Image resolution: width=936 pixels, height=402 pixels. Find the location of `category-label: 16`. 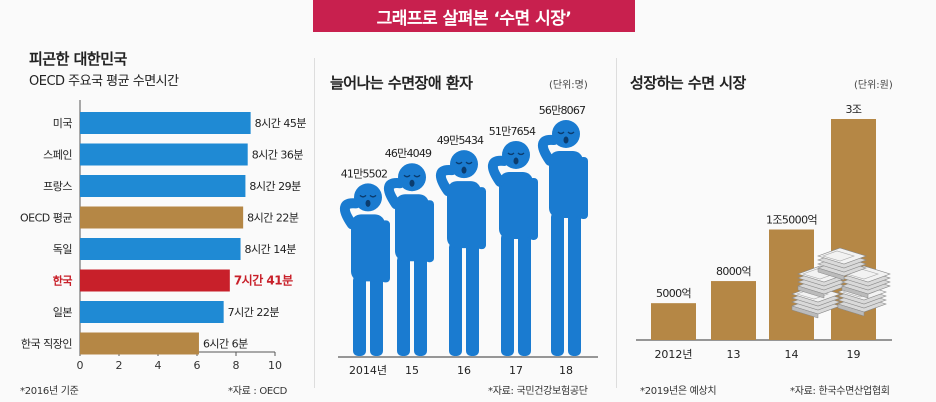

category-label: 16 is located at coordinates (464, 370).